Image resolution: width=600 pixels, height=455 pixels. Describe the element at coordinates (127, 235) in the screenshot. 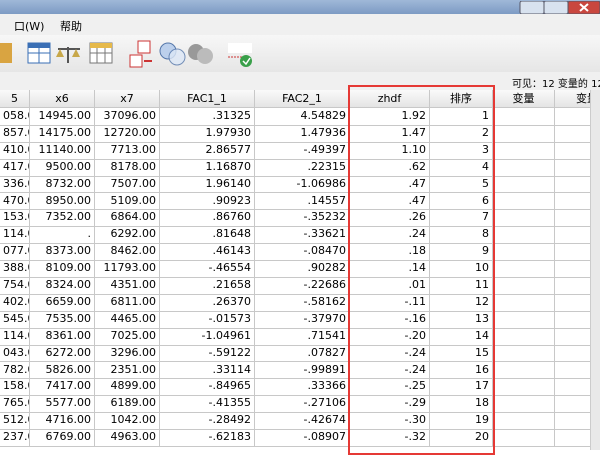

I see `data-cell: 6292.00` at that location.